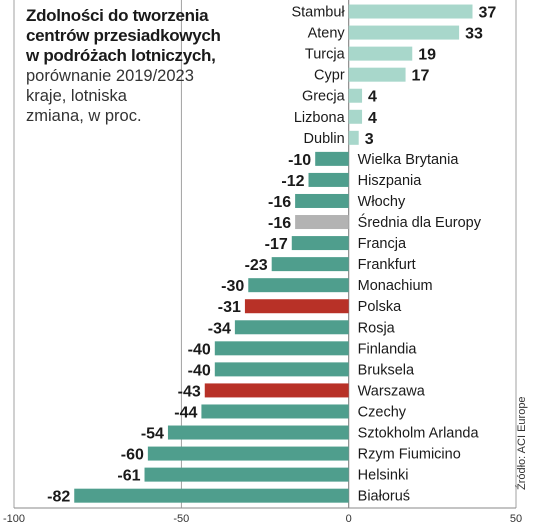  I want to click on category-label: Wielka Brytania, so click(409, 160).